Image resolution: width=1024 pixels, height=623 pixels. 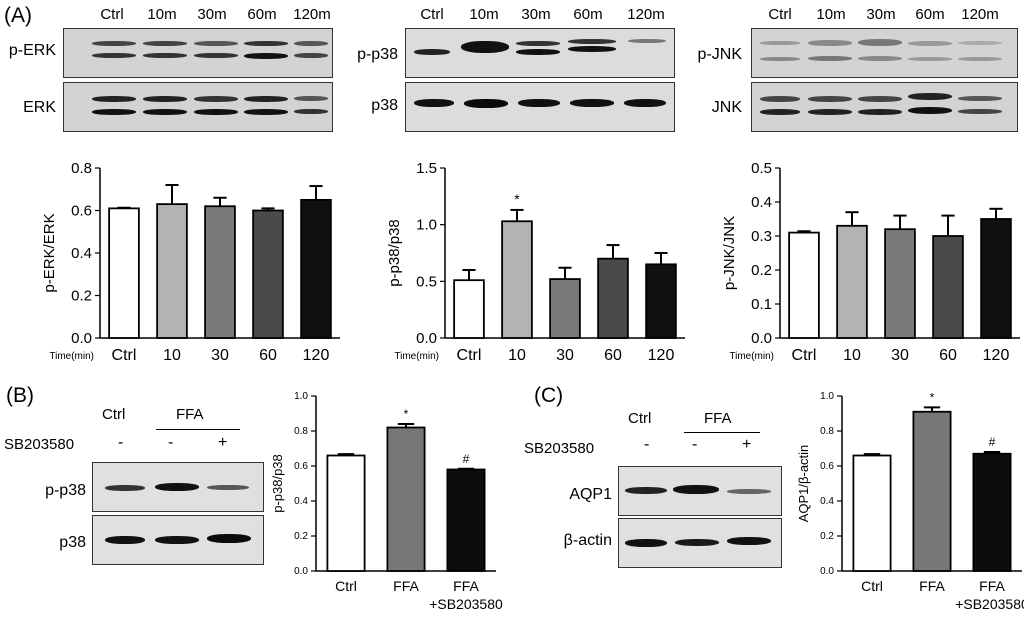 What do you see at coordinates (223, 442) in the screenshot?
I see `inhibitor-mark-3: +` at bounding box center [223, 442].